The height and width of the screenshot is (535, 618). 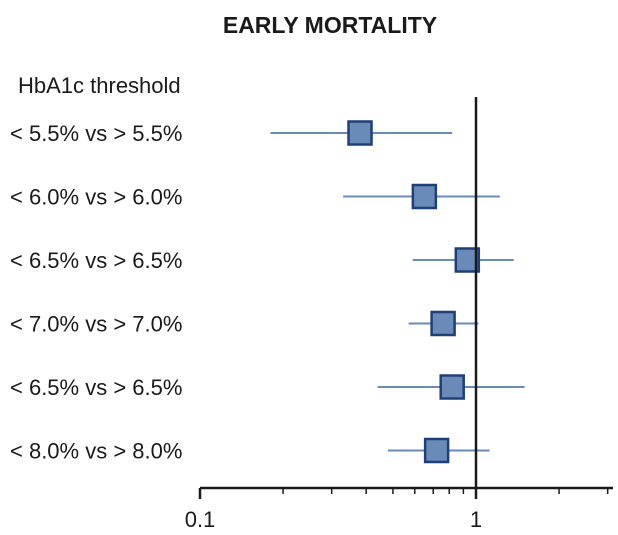 I want to click on x-tick-label: 0.1, so click(x=200, y=519).